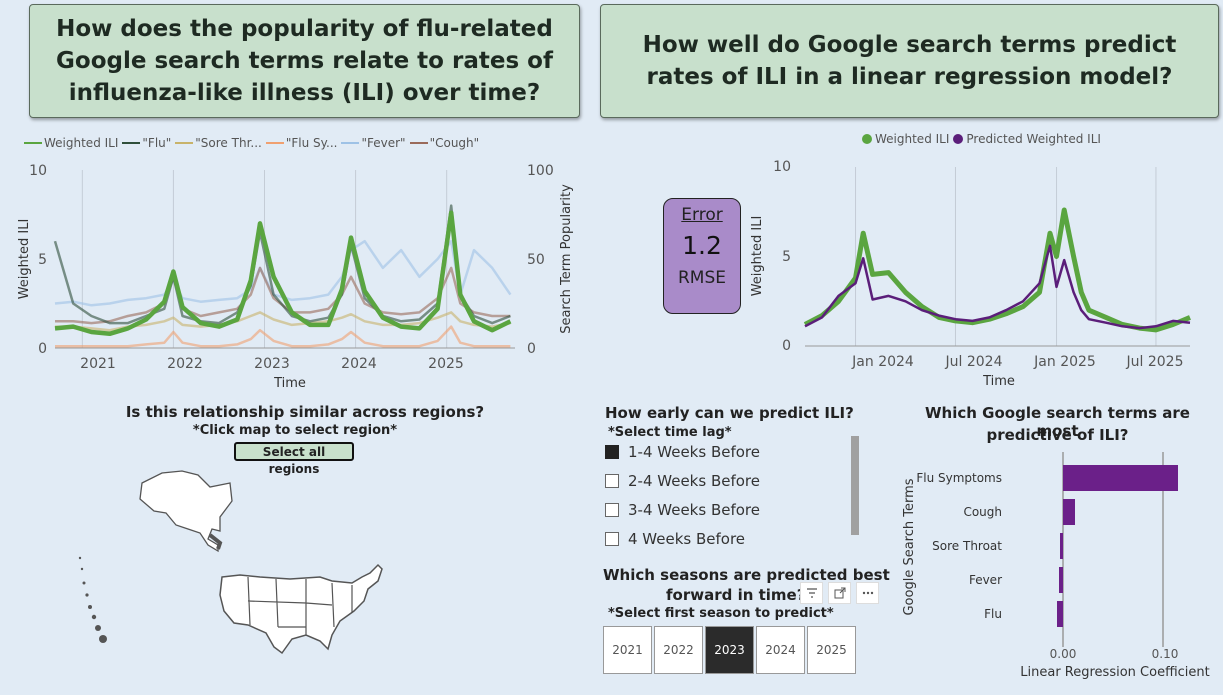  Describe the element at coordinates (905, 139) in the screenshot. I see `legend-item-actual-ili: Weighted ILI` at that location.